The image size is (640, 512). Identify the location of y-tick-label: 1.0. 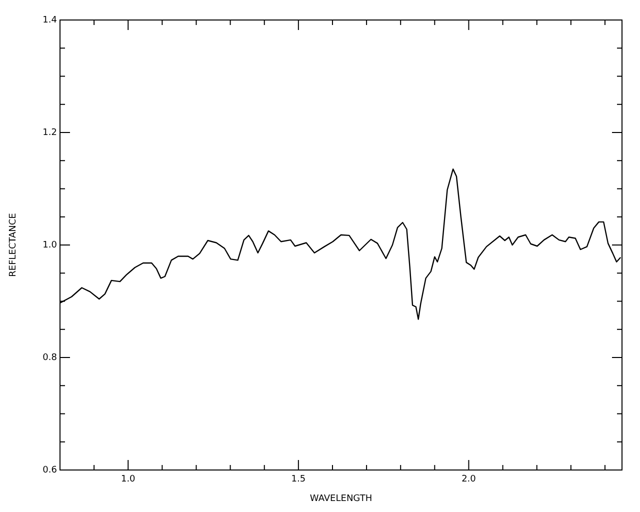
(50, 245).